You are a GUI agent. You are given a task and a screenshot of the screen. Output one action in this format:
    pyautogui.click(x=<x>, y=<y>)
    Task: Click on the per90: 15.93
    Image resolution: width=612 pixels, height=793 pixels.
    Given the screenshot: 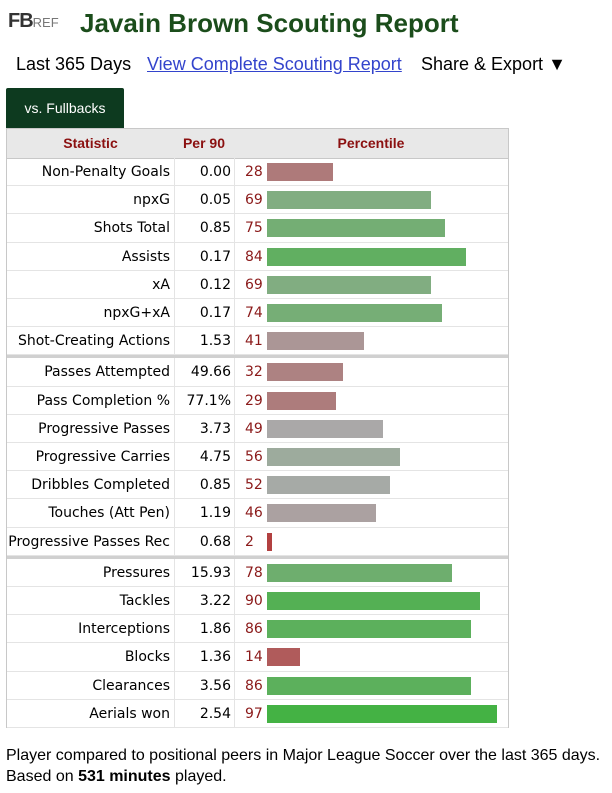 What is the action you would take?
    pyautogui.click(x=210, y=572)
    